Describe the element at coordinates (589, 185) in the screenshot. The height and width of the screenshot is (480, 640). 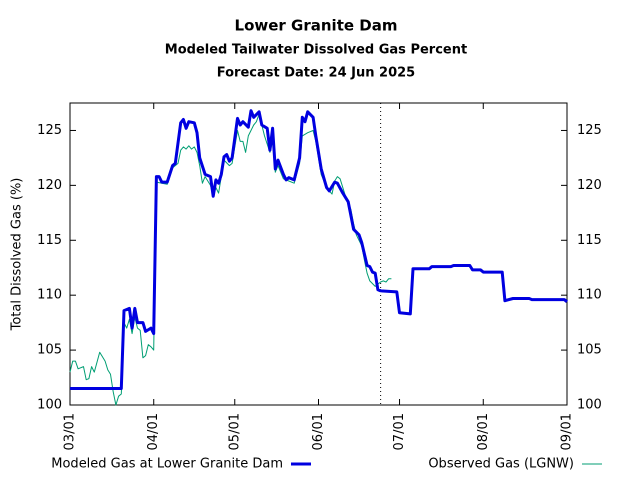
I see `y2-tick-label: 120` at that location.